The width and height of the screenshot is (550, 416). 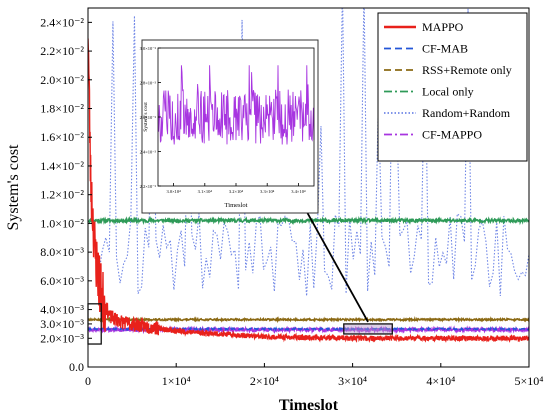 I want to click on y-tick-label: 1.0×10⁻², so click(x=62, y=223).